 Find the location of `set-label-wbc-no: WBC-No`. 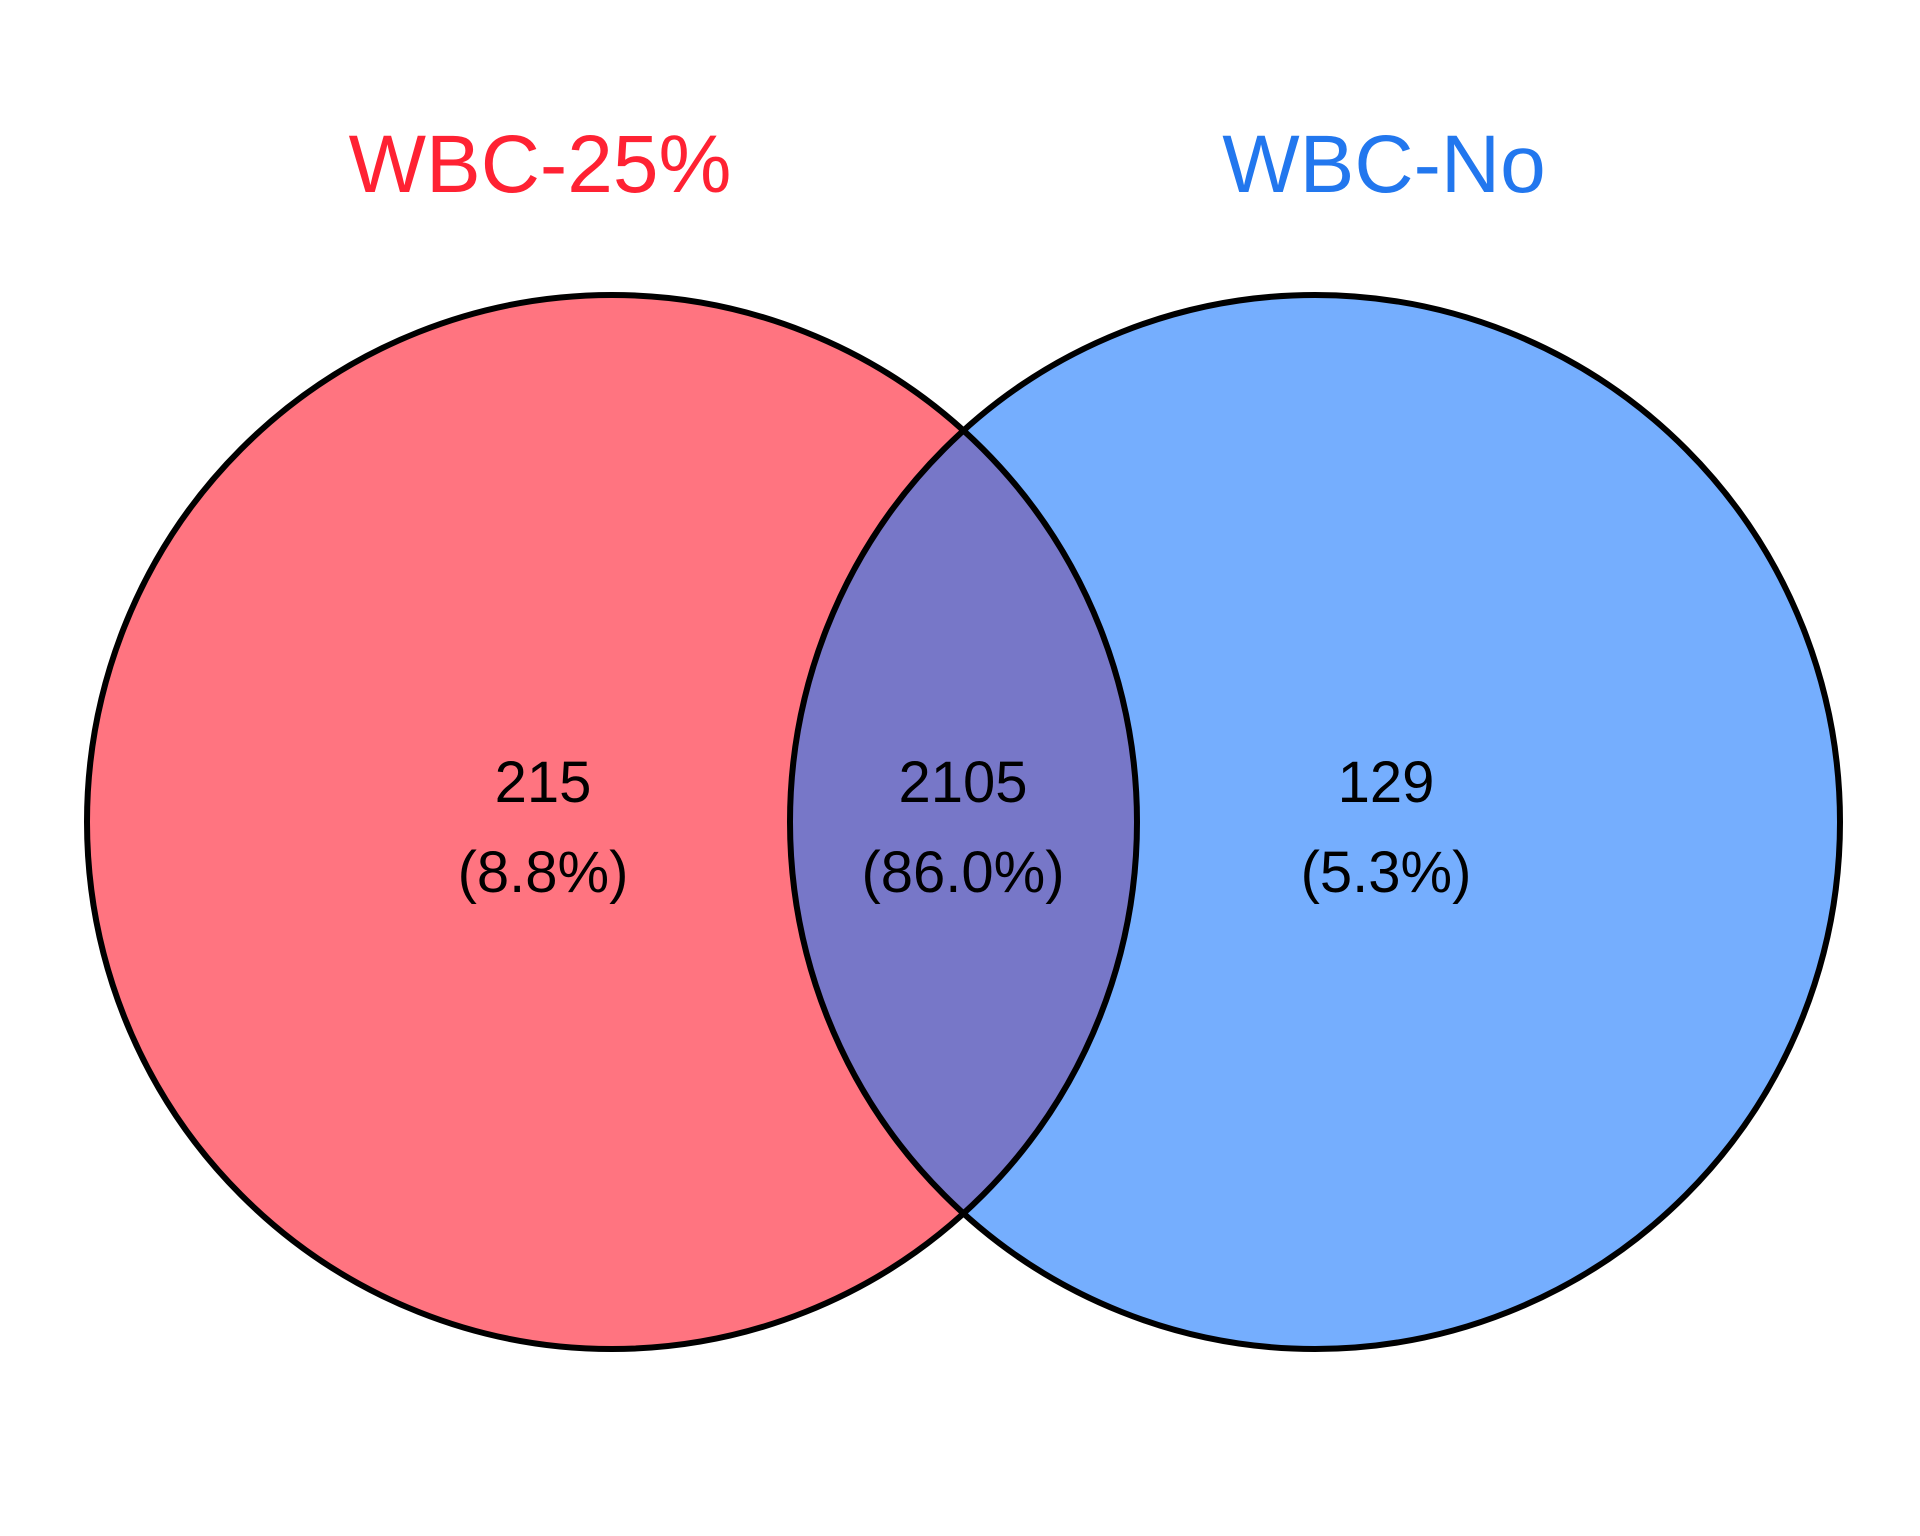

set-label-wbc-no: WBC-No is located at coordinates (1383, 164).